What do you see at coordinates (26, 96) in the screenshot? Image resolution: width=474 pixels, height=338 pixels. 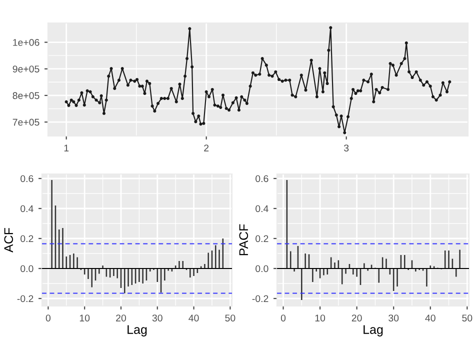 I see `y-tick-label: 8e+05` at bounding box center [26, 96].